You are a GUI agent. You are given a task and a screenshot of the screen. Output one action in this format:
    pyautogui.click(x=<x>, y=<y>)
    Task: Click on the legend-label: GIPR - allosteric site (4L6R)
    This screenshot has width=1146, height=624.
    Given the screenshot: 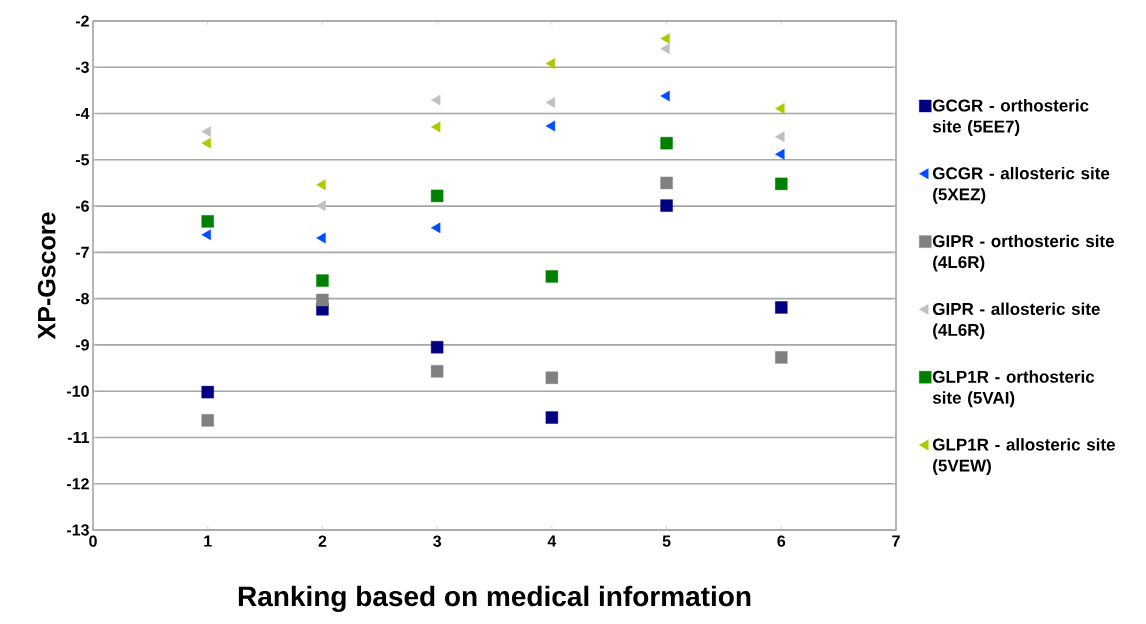 What is the action you would take?
    pyautogui.click(x=1016, y=321)
    